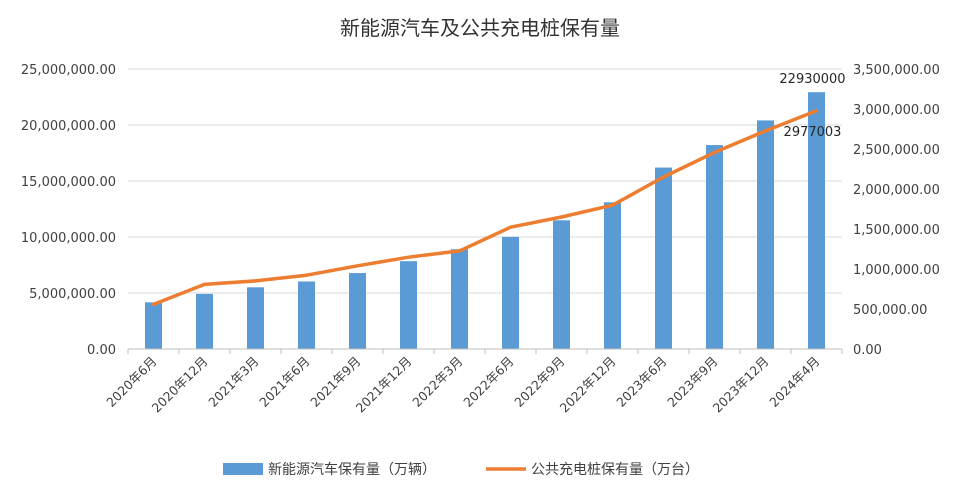 This screenshot has height=502, width=960. Describe the element at coordinates (896, 190) in the screenshot. I see `right-y-tick-label: 2,000,000.00` at that location.